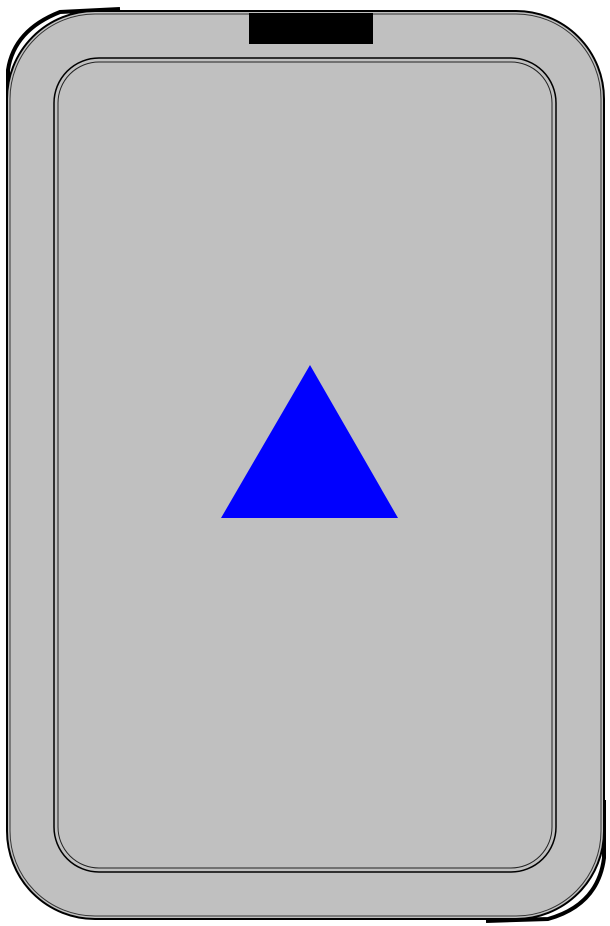  Describe the element at coordinates (311, 28) in the screenshot. I see `top-notch` at that location.